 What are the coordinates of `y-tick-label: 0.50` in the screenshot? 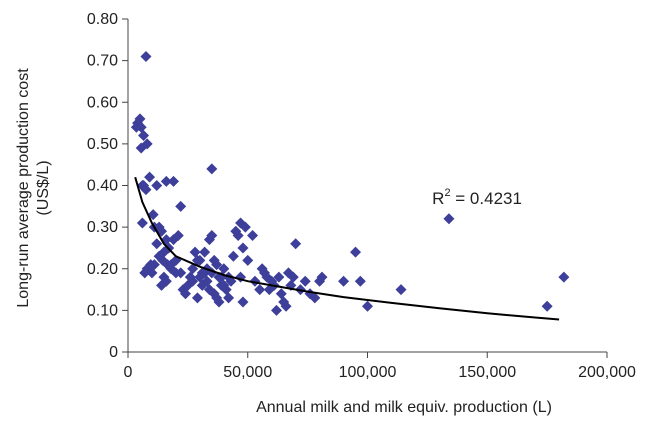 It's located at (102, 144).